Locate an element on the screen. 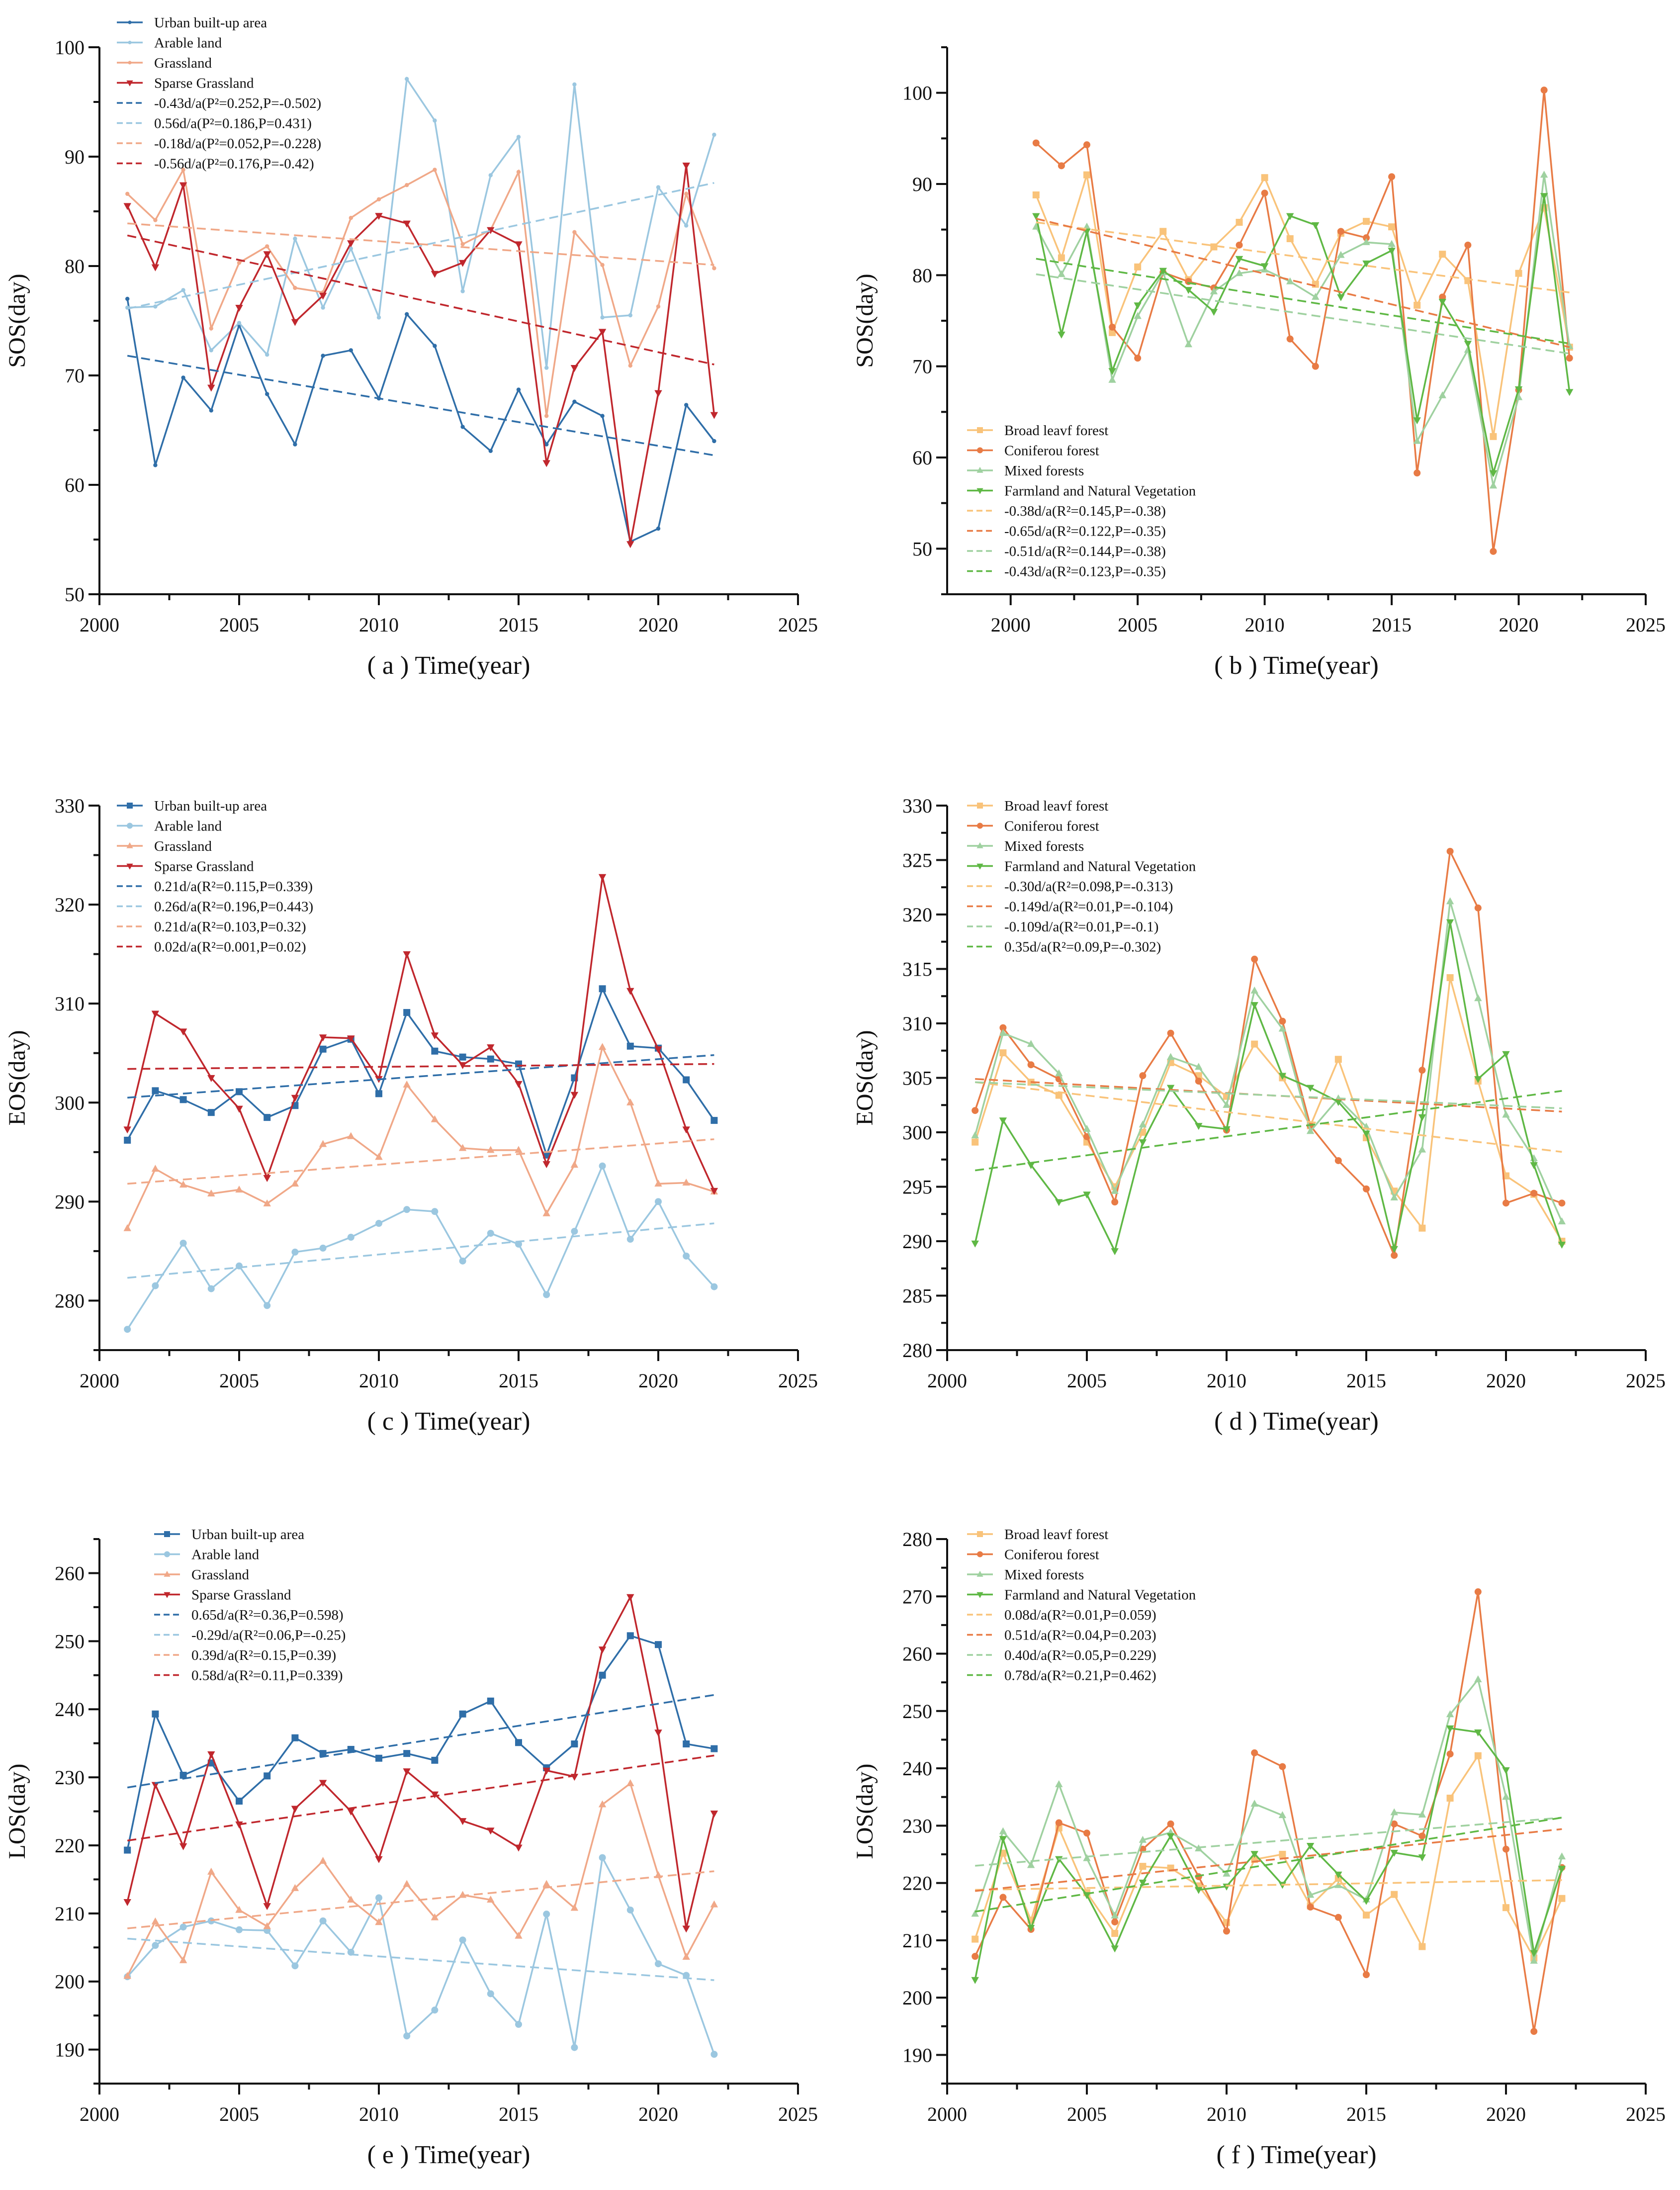 Image resolution: width=1680 pixels, height=2190 pixels. x-tick-label: 2005 is located at coordinates (1087, 2114).